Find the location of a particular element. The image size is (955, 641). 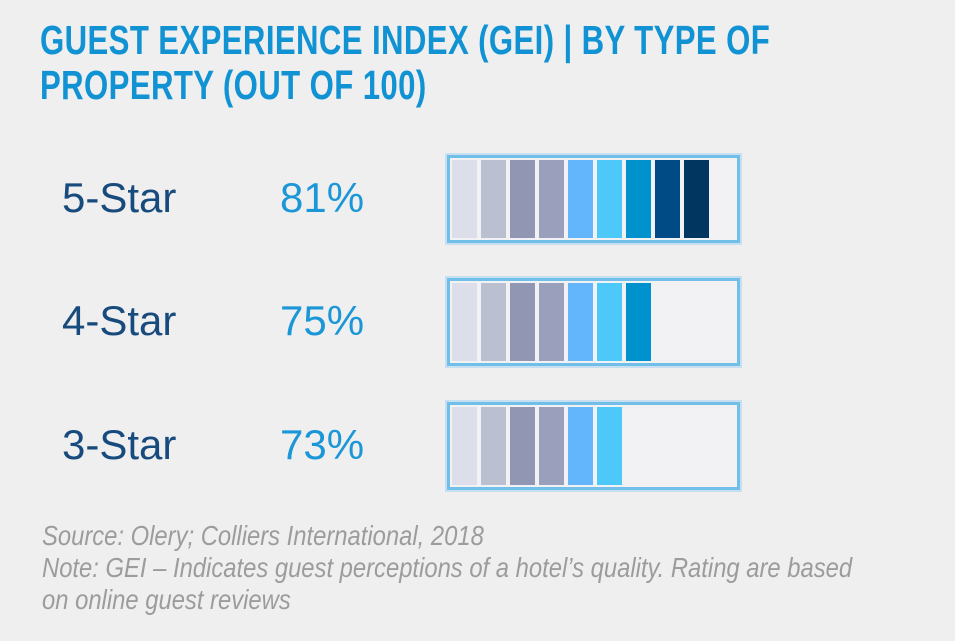

note-line2: on online guest reviews is located at coordinates (166, 599).